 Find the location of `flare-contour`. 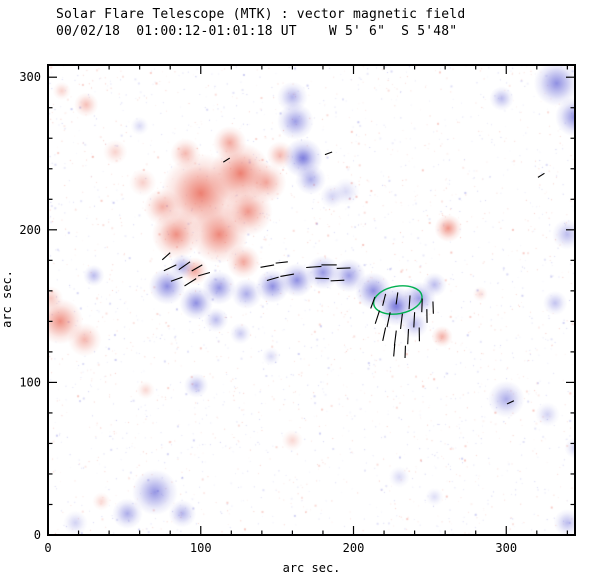

flare-contour is located at coordinates (397, 300).